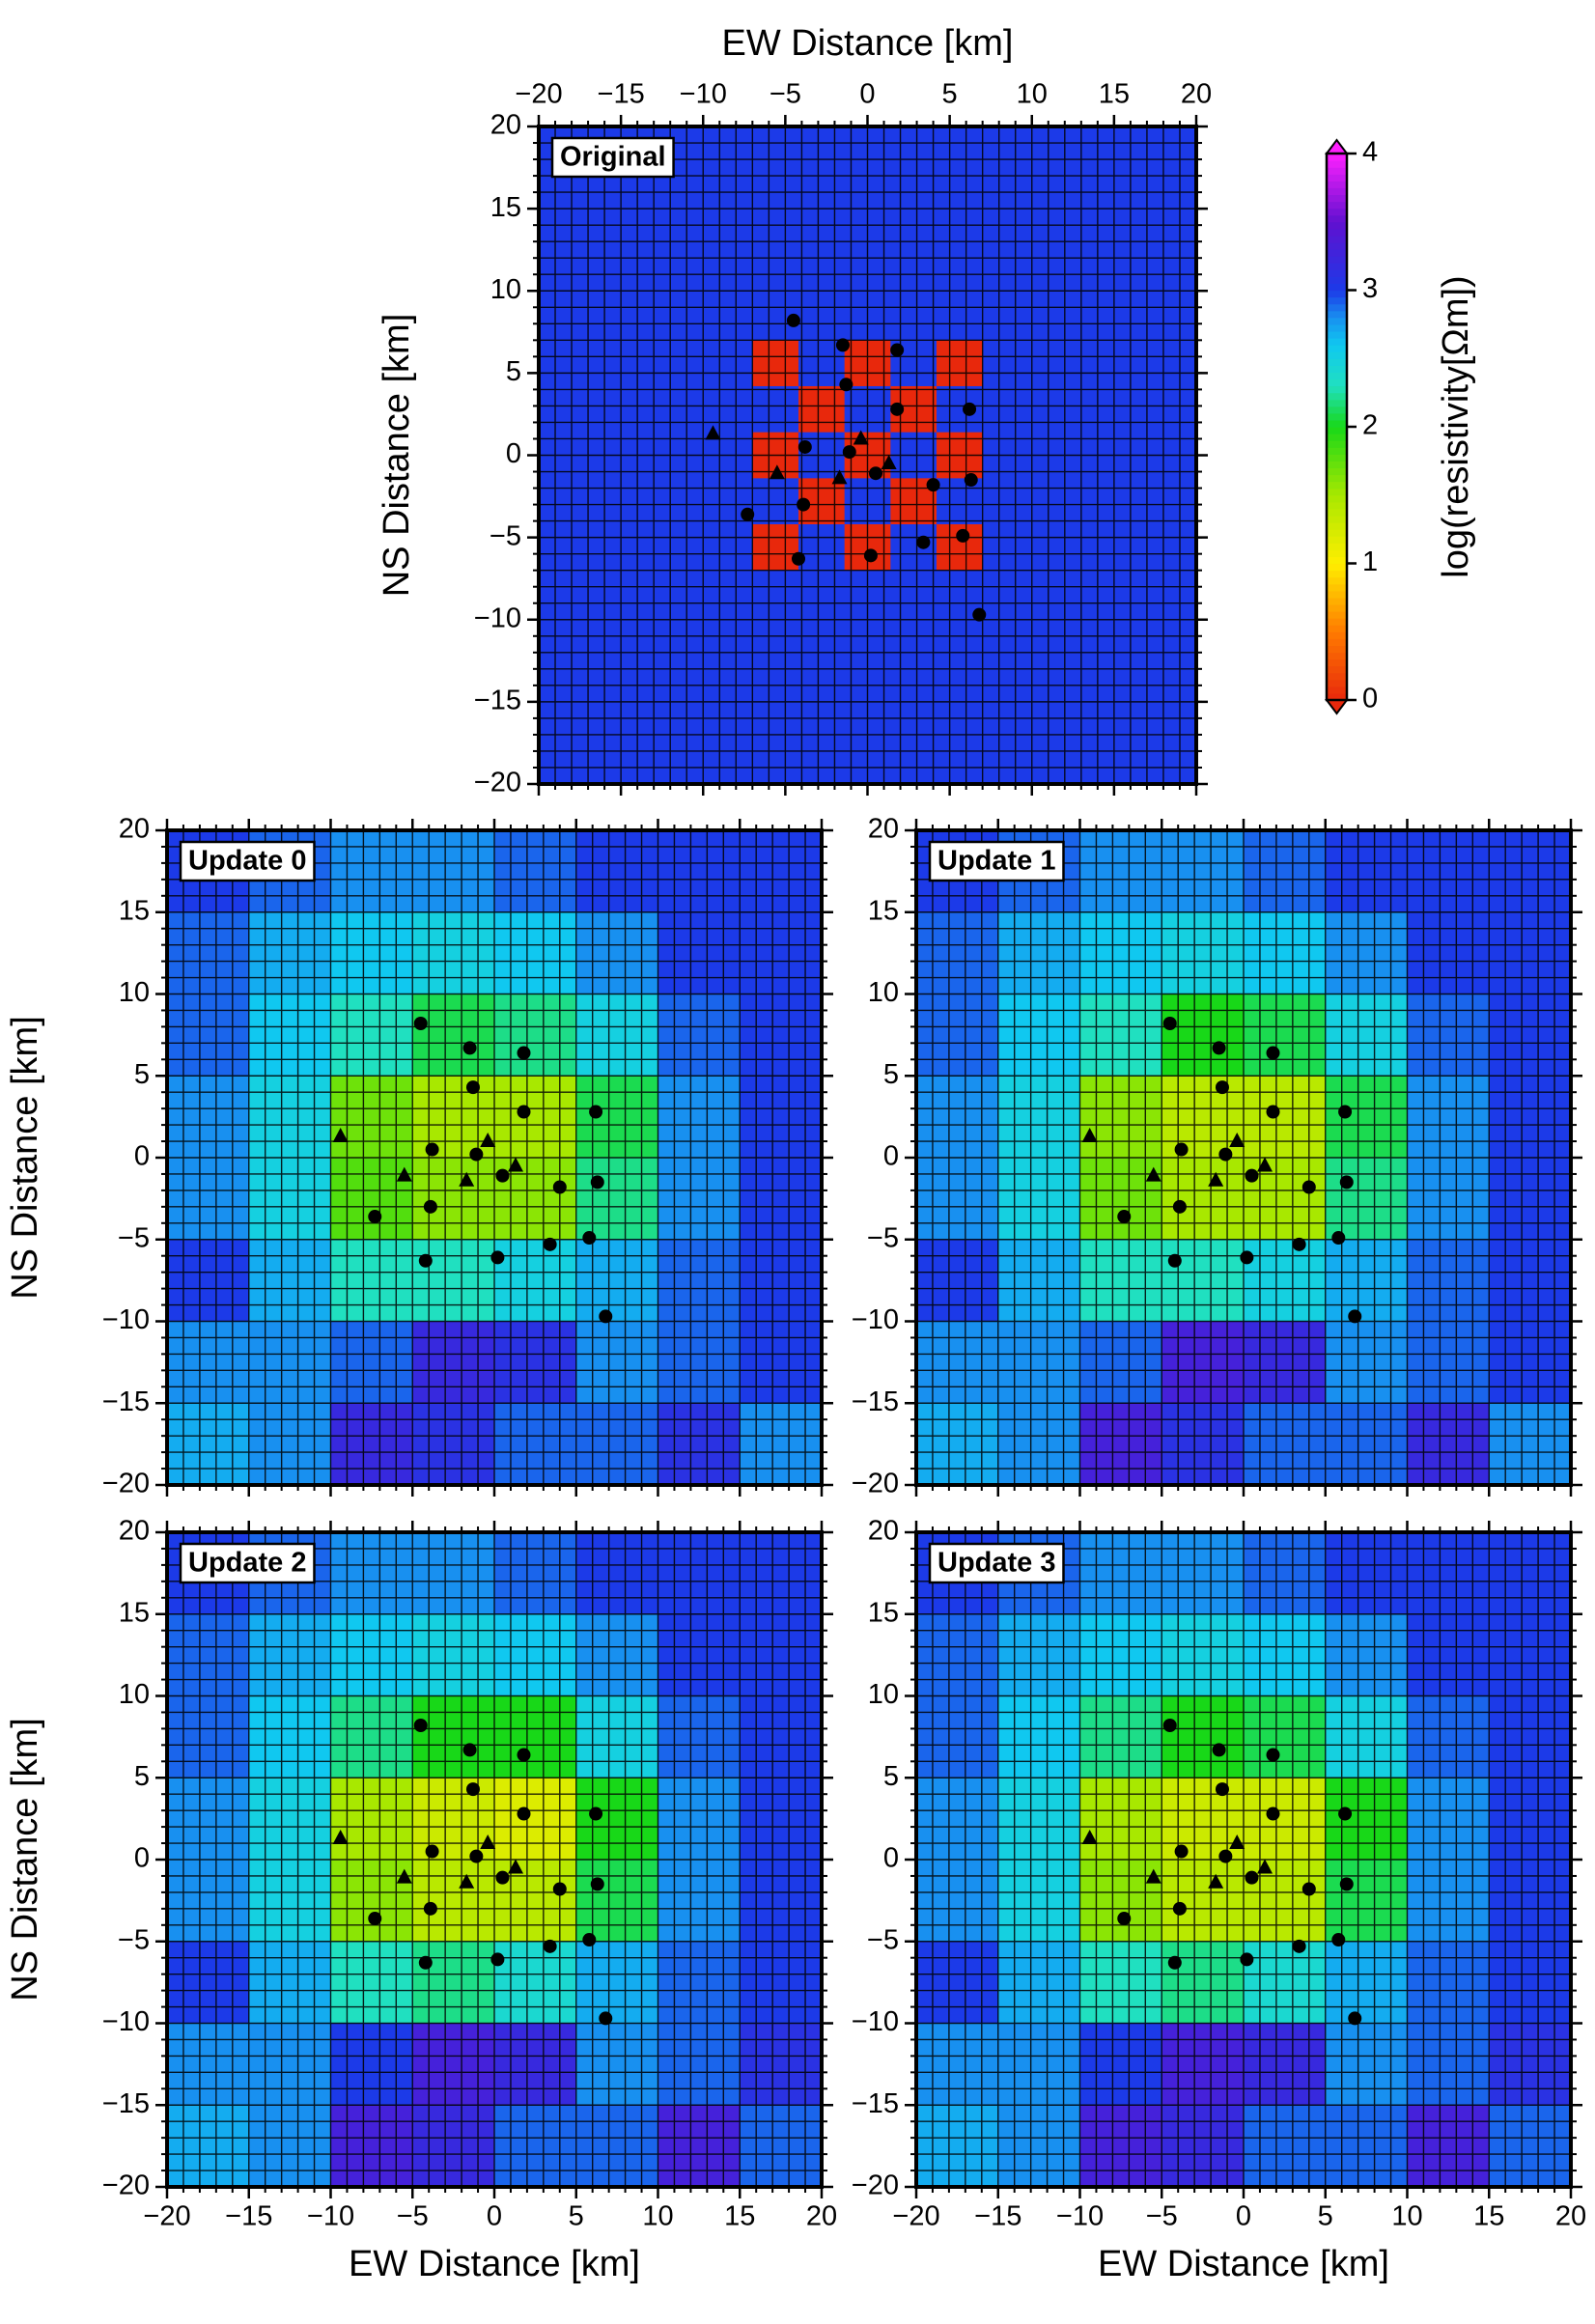 This screenshot has height=2324, width=1595. Describe the element at coordinates (867, 95) in the screenshot. I see `x-tick-label: 0` at that location.